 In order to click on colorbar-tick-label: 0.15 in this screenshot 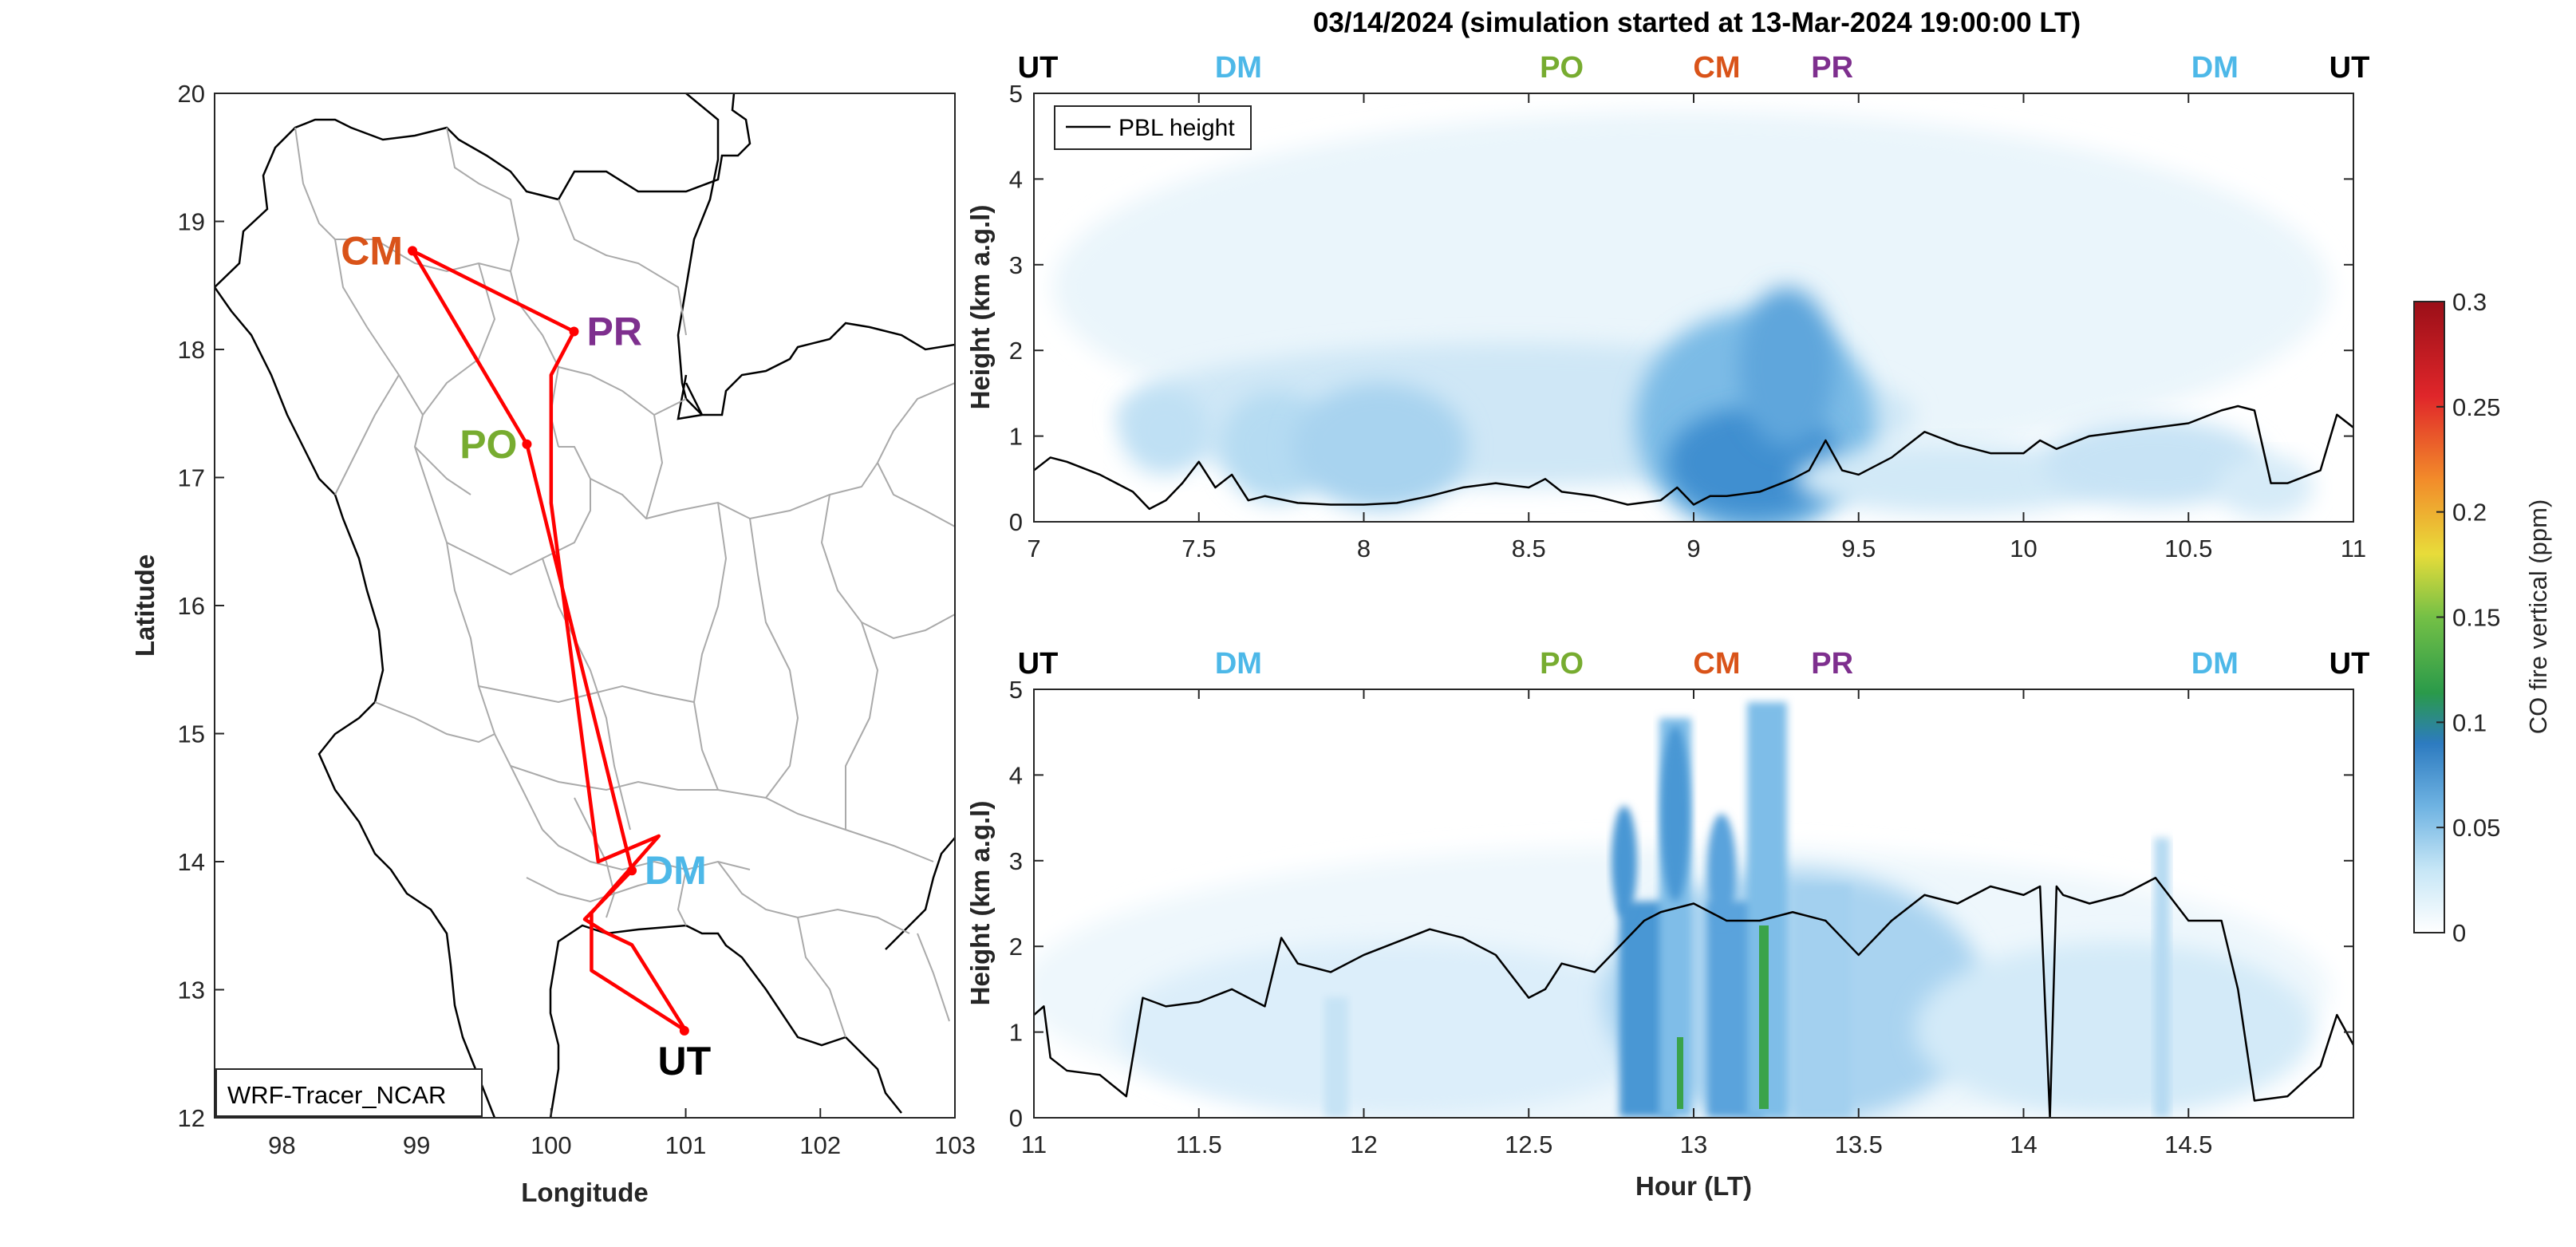, I will do `click(2476, 618)`.